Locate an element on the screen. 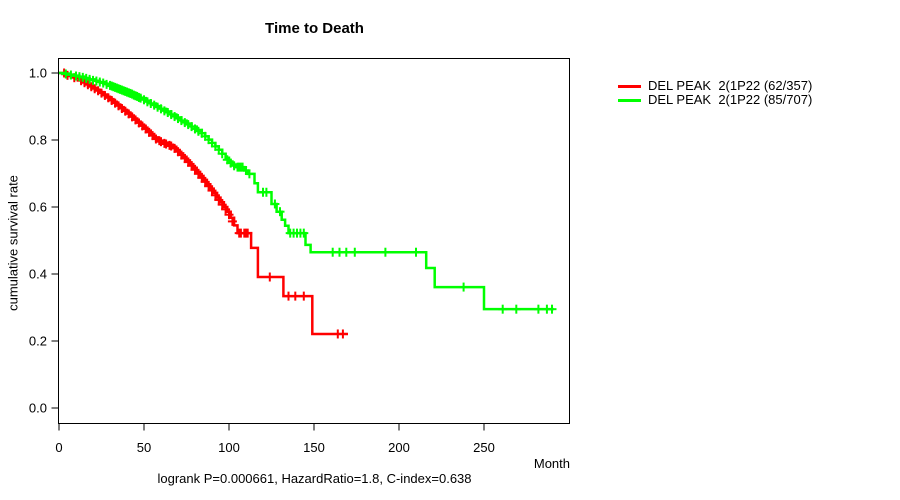 Image resolution: width=900 pixels, height=500 pixels. y-tick-label: 0.8 is located at coordinates (38, 140).